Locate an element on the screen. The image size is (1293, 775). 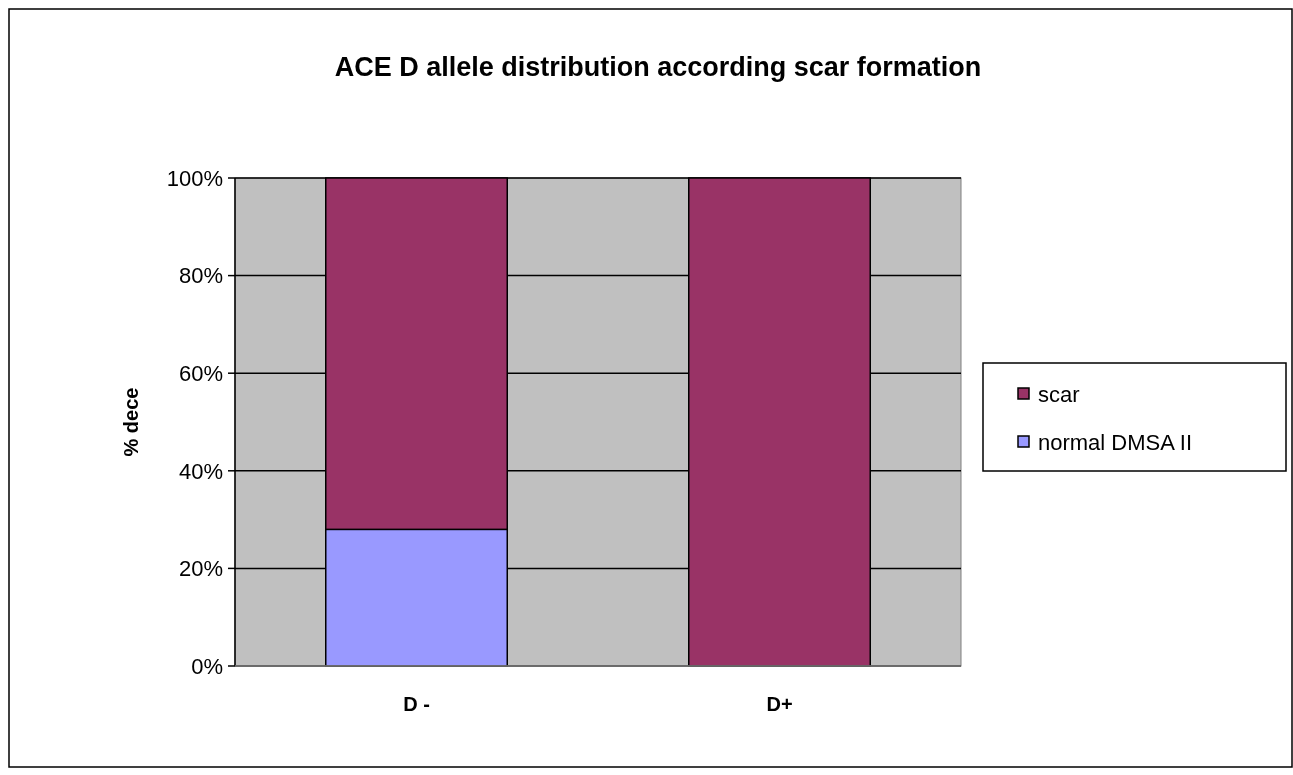
legend-label: scar is located at coordinates (1059, 394).